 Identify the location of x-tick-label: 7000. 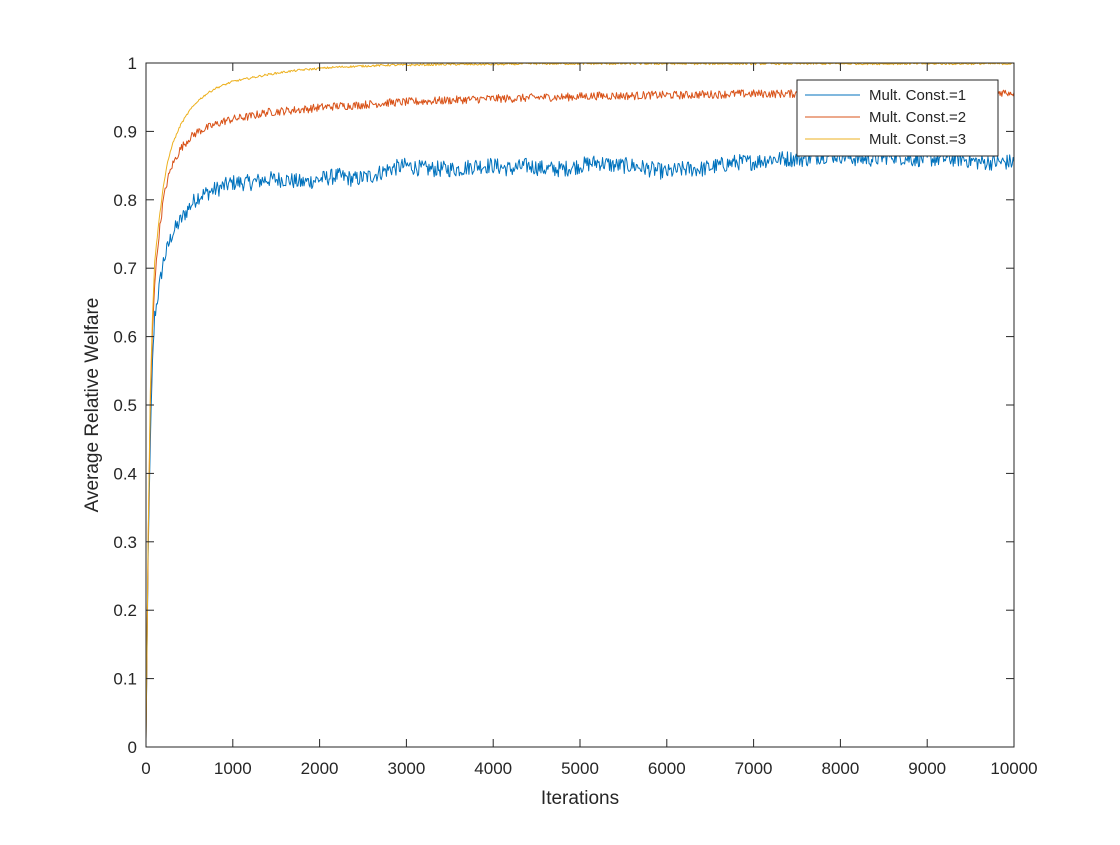
(754, 768).